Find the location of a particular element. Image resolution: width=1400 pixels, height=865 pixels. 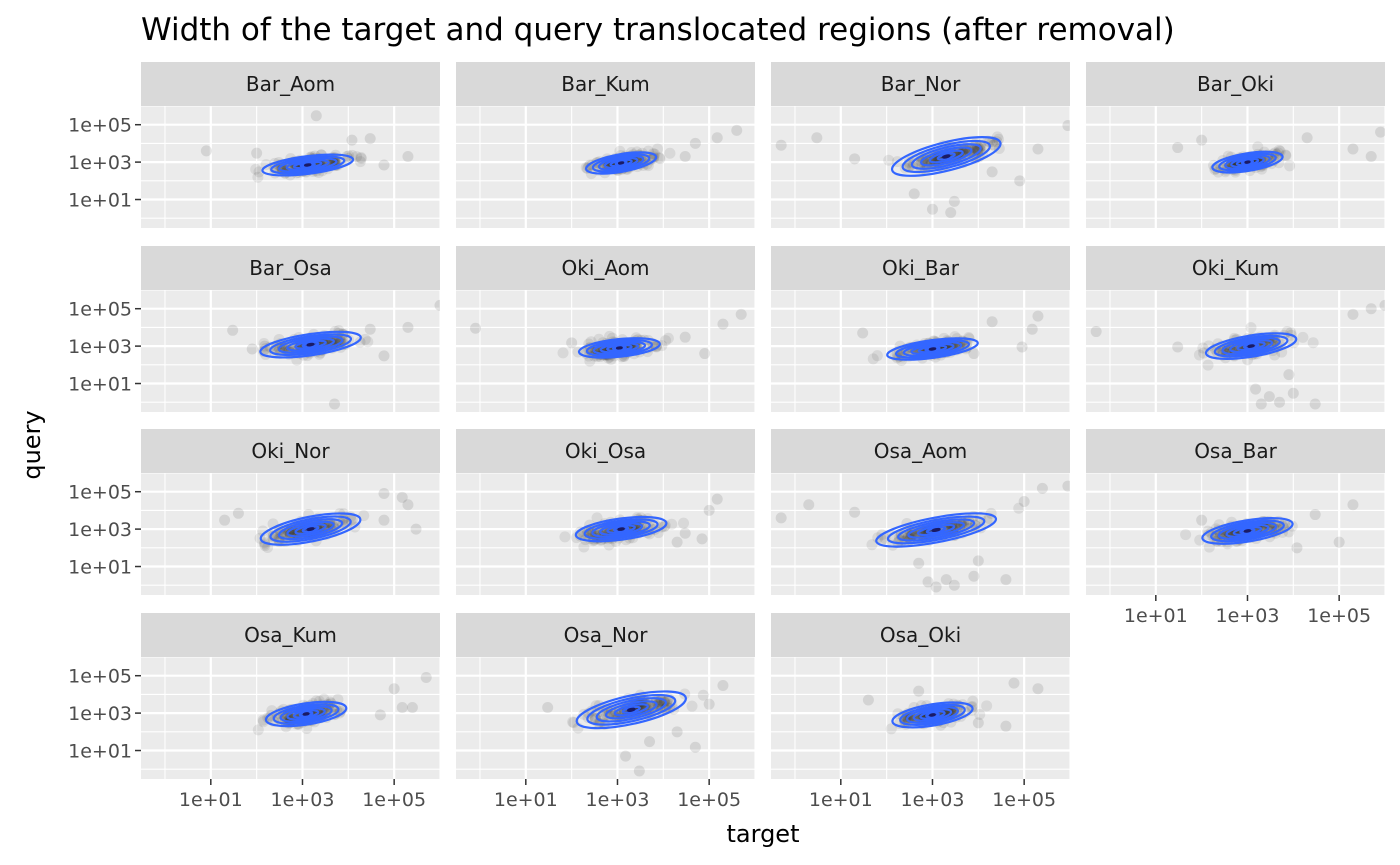

facet-panel: Oki_Aom is located at coordinates (605, 329).